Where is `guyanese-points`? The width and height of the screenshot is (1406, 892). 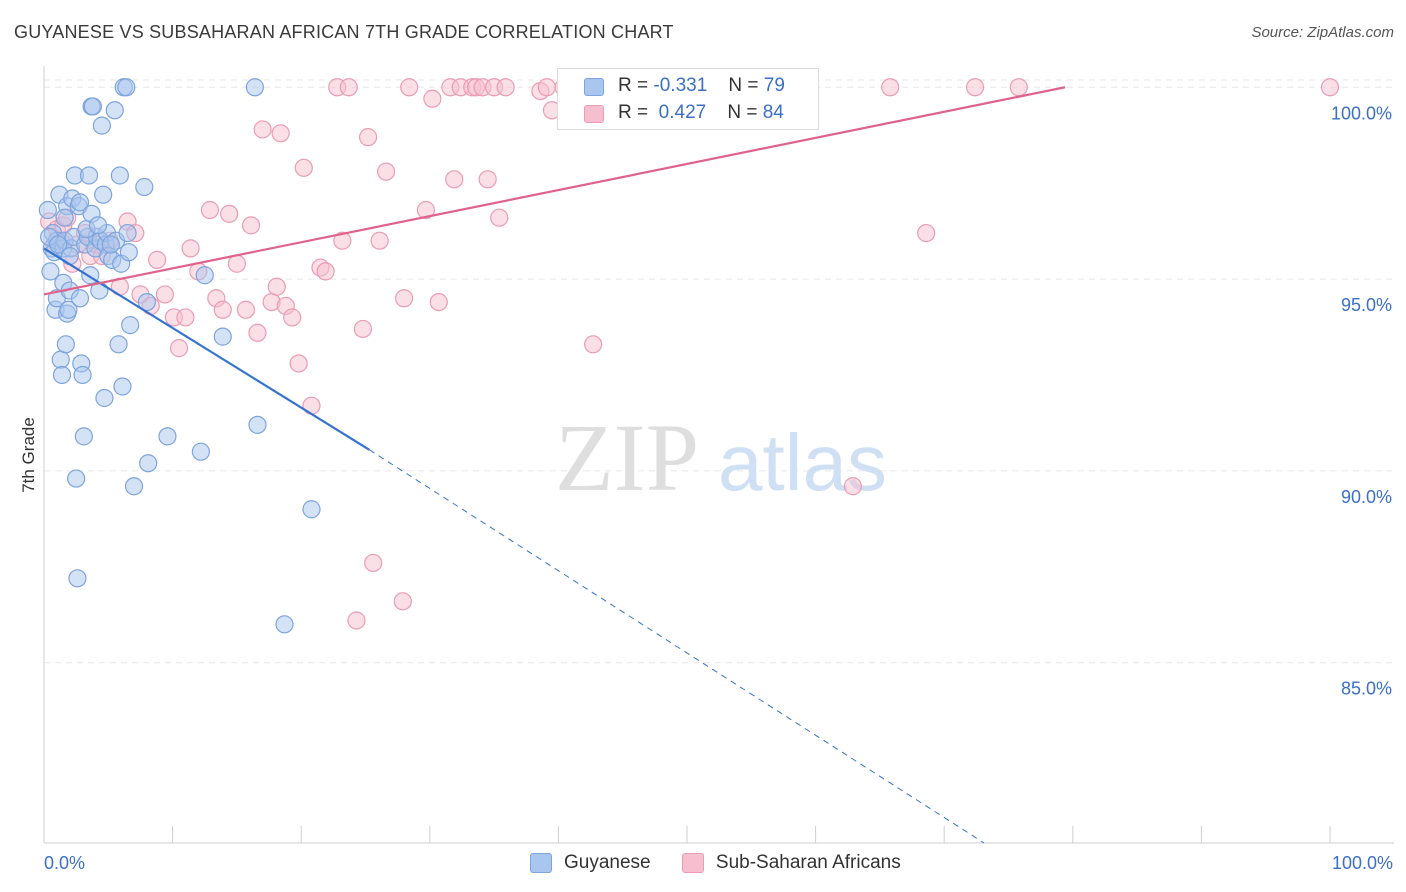
guyanese-points is located at coordinates (179, 356).